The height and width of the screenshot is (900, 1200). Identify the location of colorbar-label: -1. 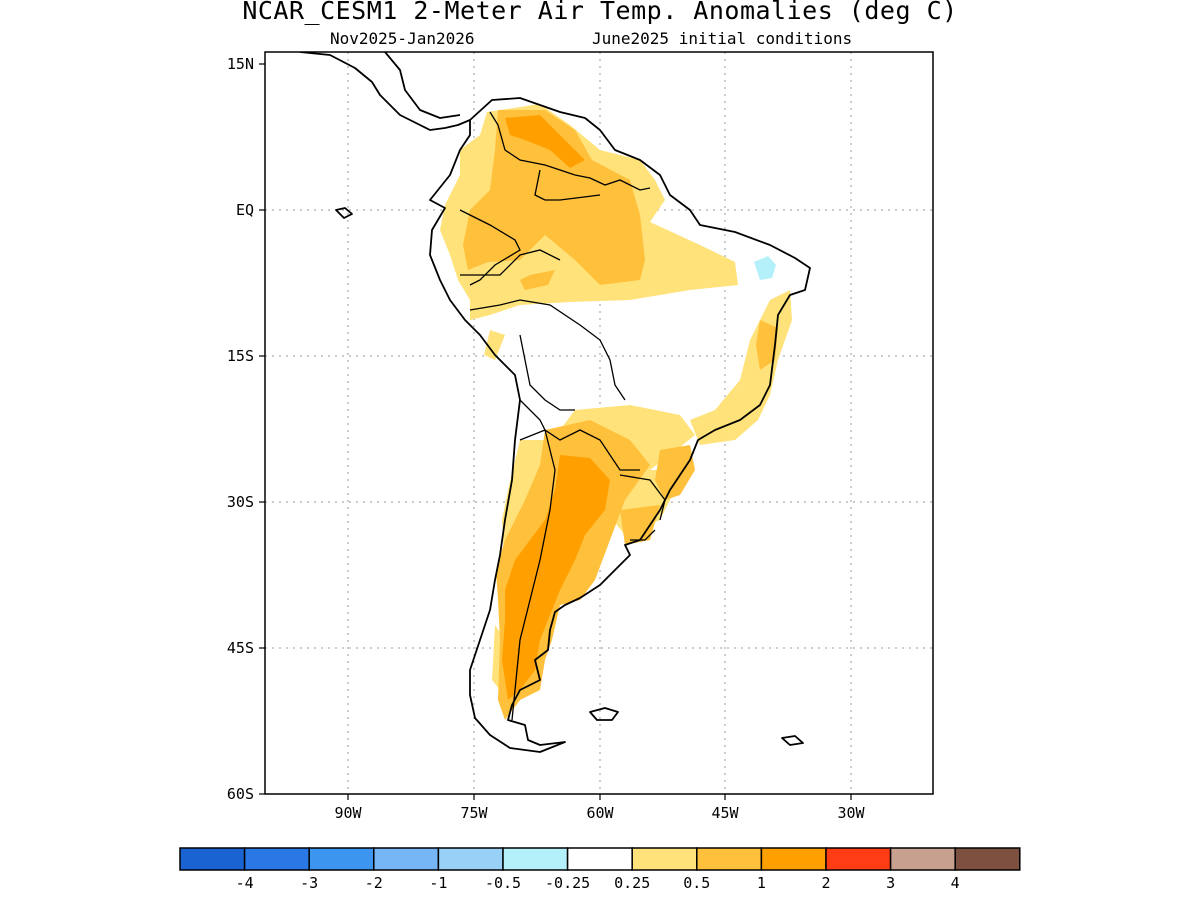
(438, 883).